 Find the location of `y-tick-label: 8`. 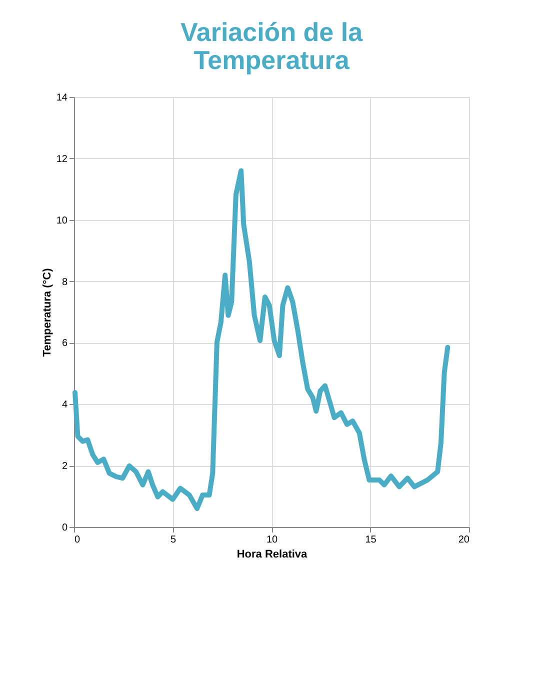

y-tick-label: 8 is located at coordinates (65, 282).